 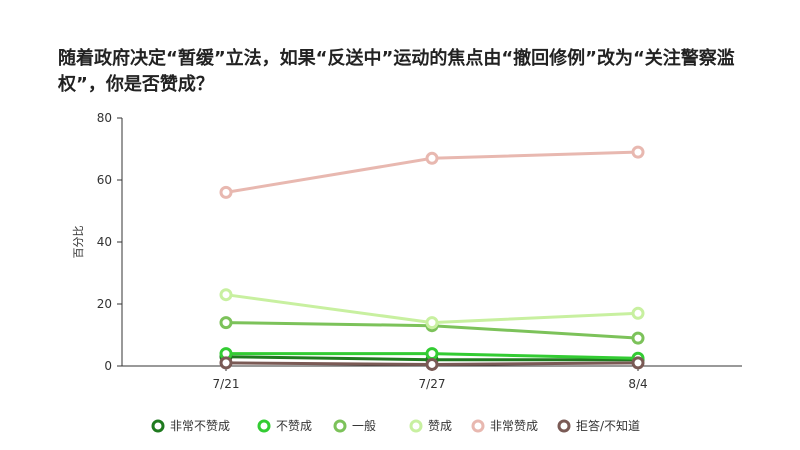 What do you see at coordinates (104, 118) in the screenshot?
I see `y-tick-label: 80` at bounding box center [104, 118].